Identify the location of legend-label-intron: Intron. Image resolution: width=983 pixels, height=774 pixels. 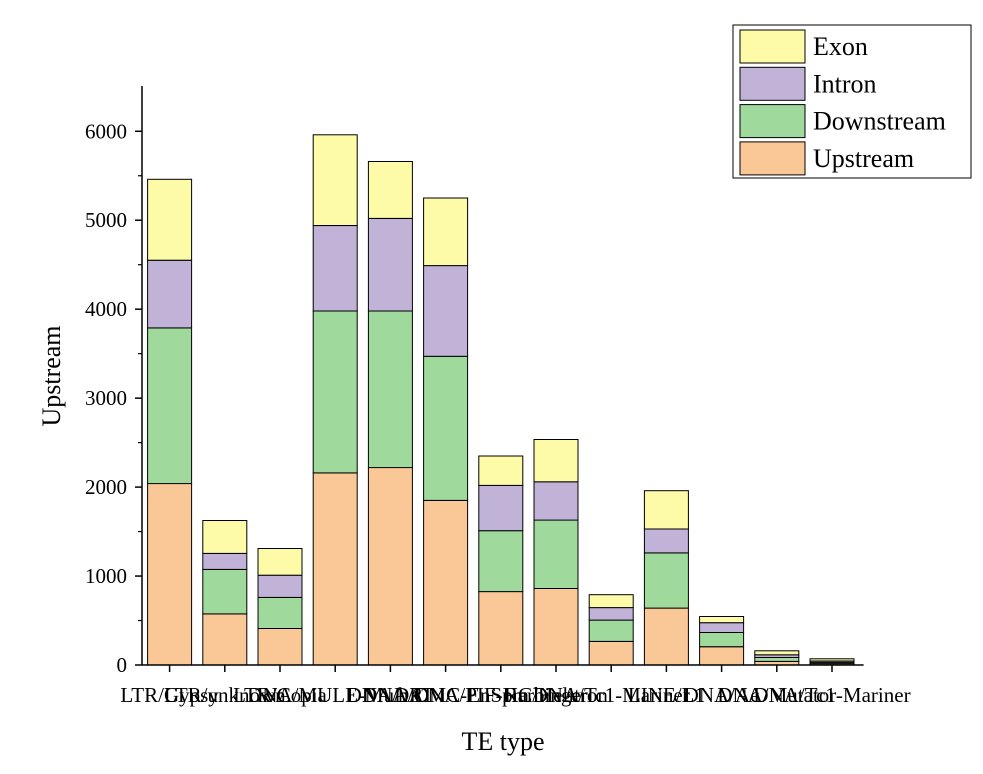
(845, 83).